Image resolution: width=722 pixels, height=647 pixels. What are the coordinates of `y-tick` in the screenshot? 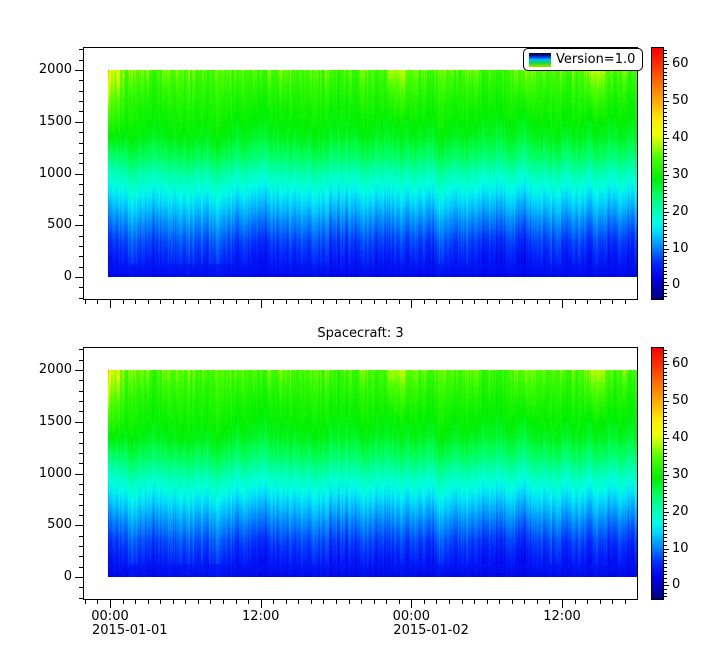 It's located at (79, 474).